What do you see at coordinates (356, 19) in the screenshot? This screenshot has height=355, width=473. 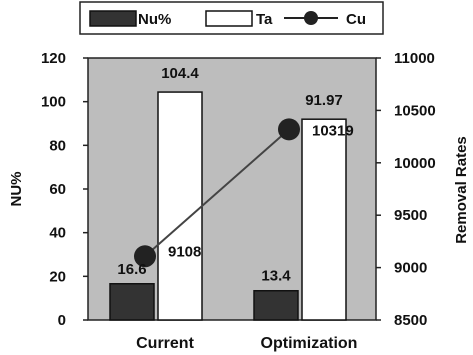 I see `legend-label-cu: Cu` at bounding box center [356, 19].